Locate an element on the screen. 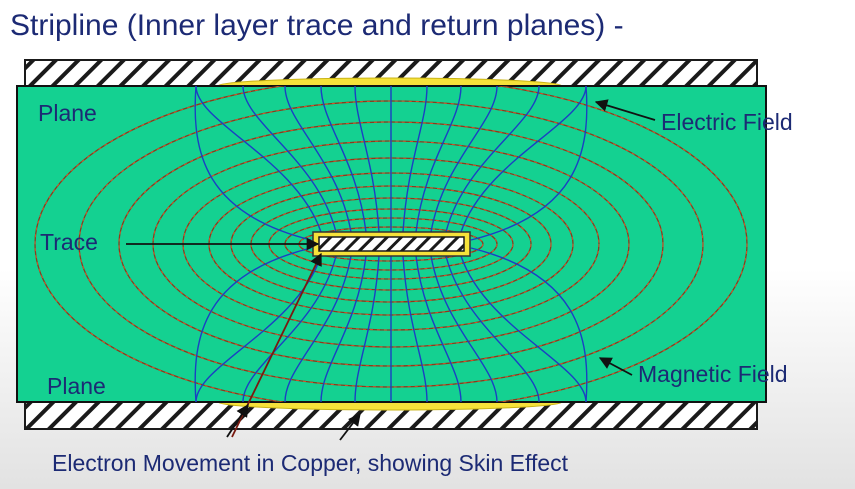  trace-label: Trace is located at coordinates (69, 242).